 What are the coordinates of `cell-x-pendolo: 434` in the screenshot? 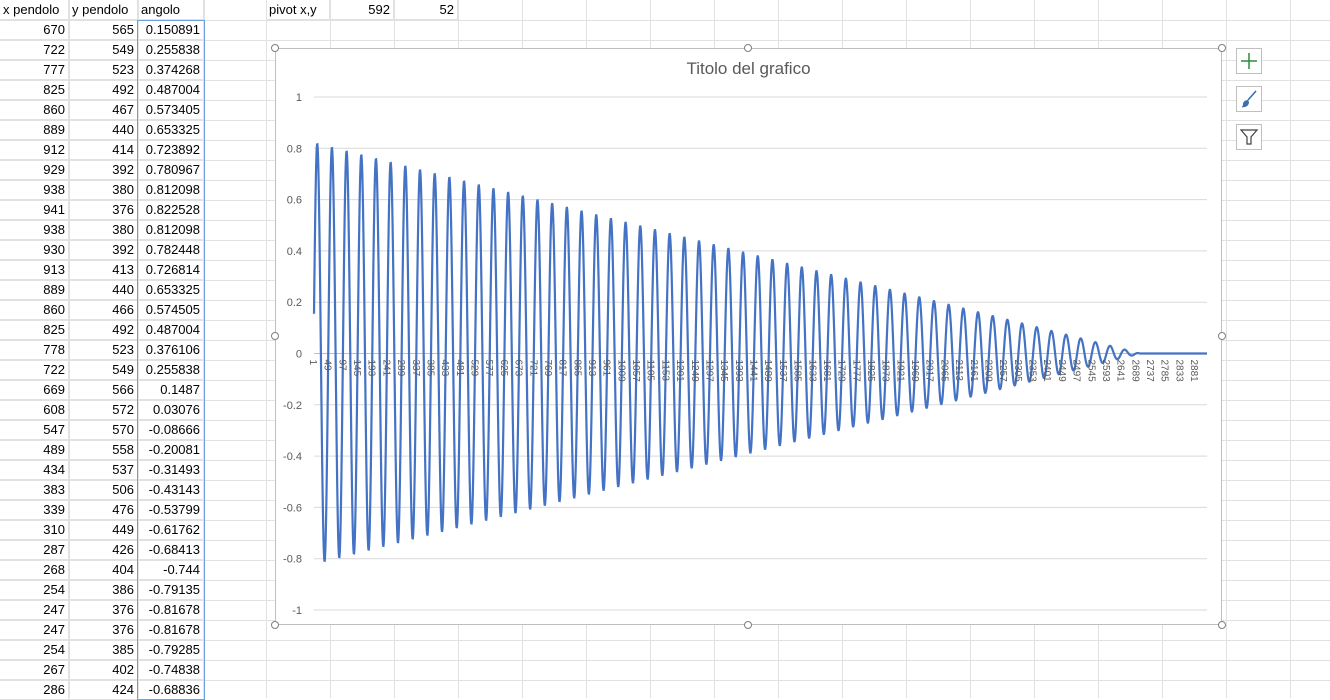 It's located at (34, 470).